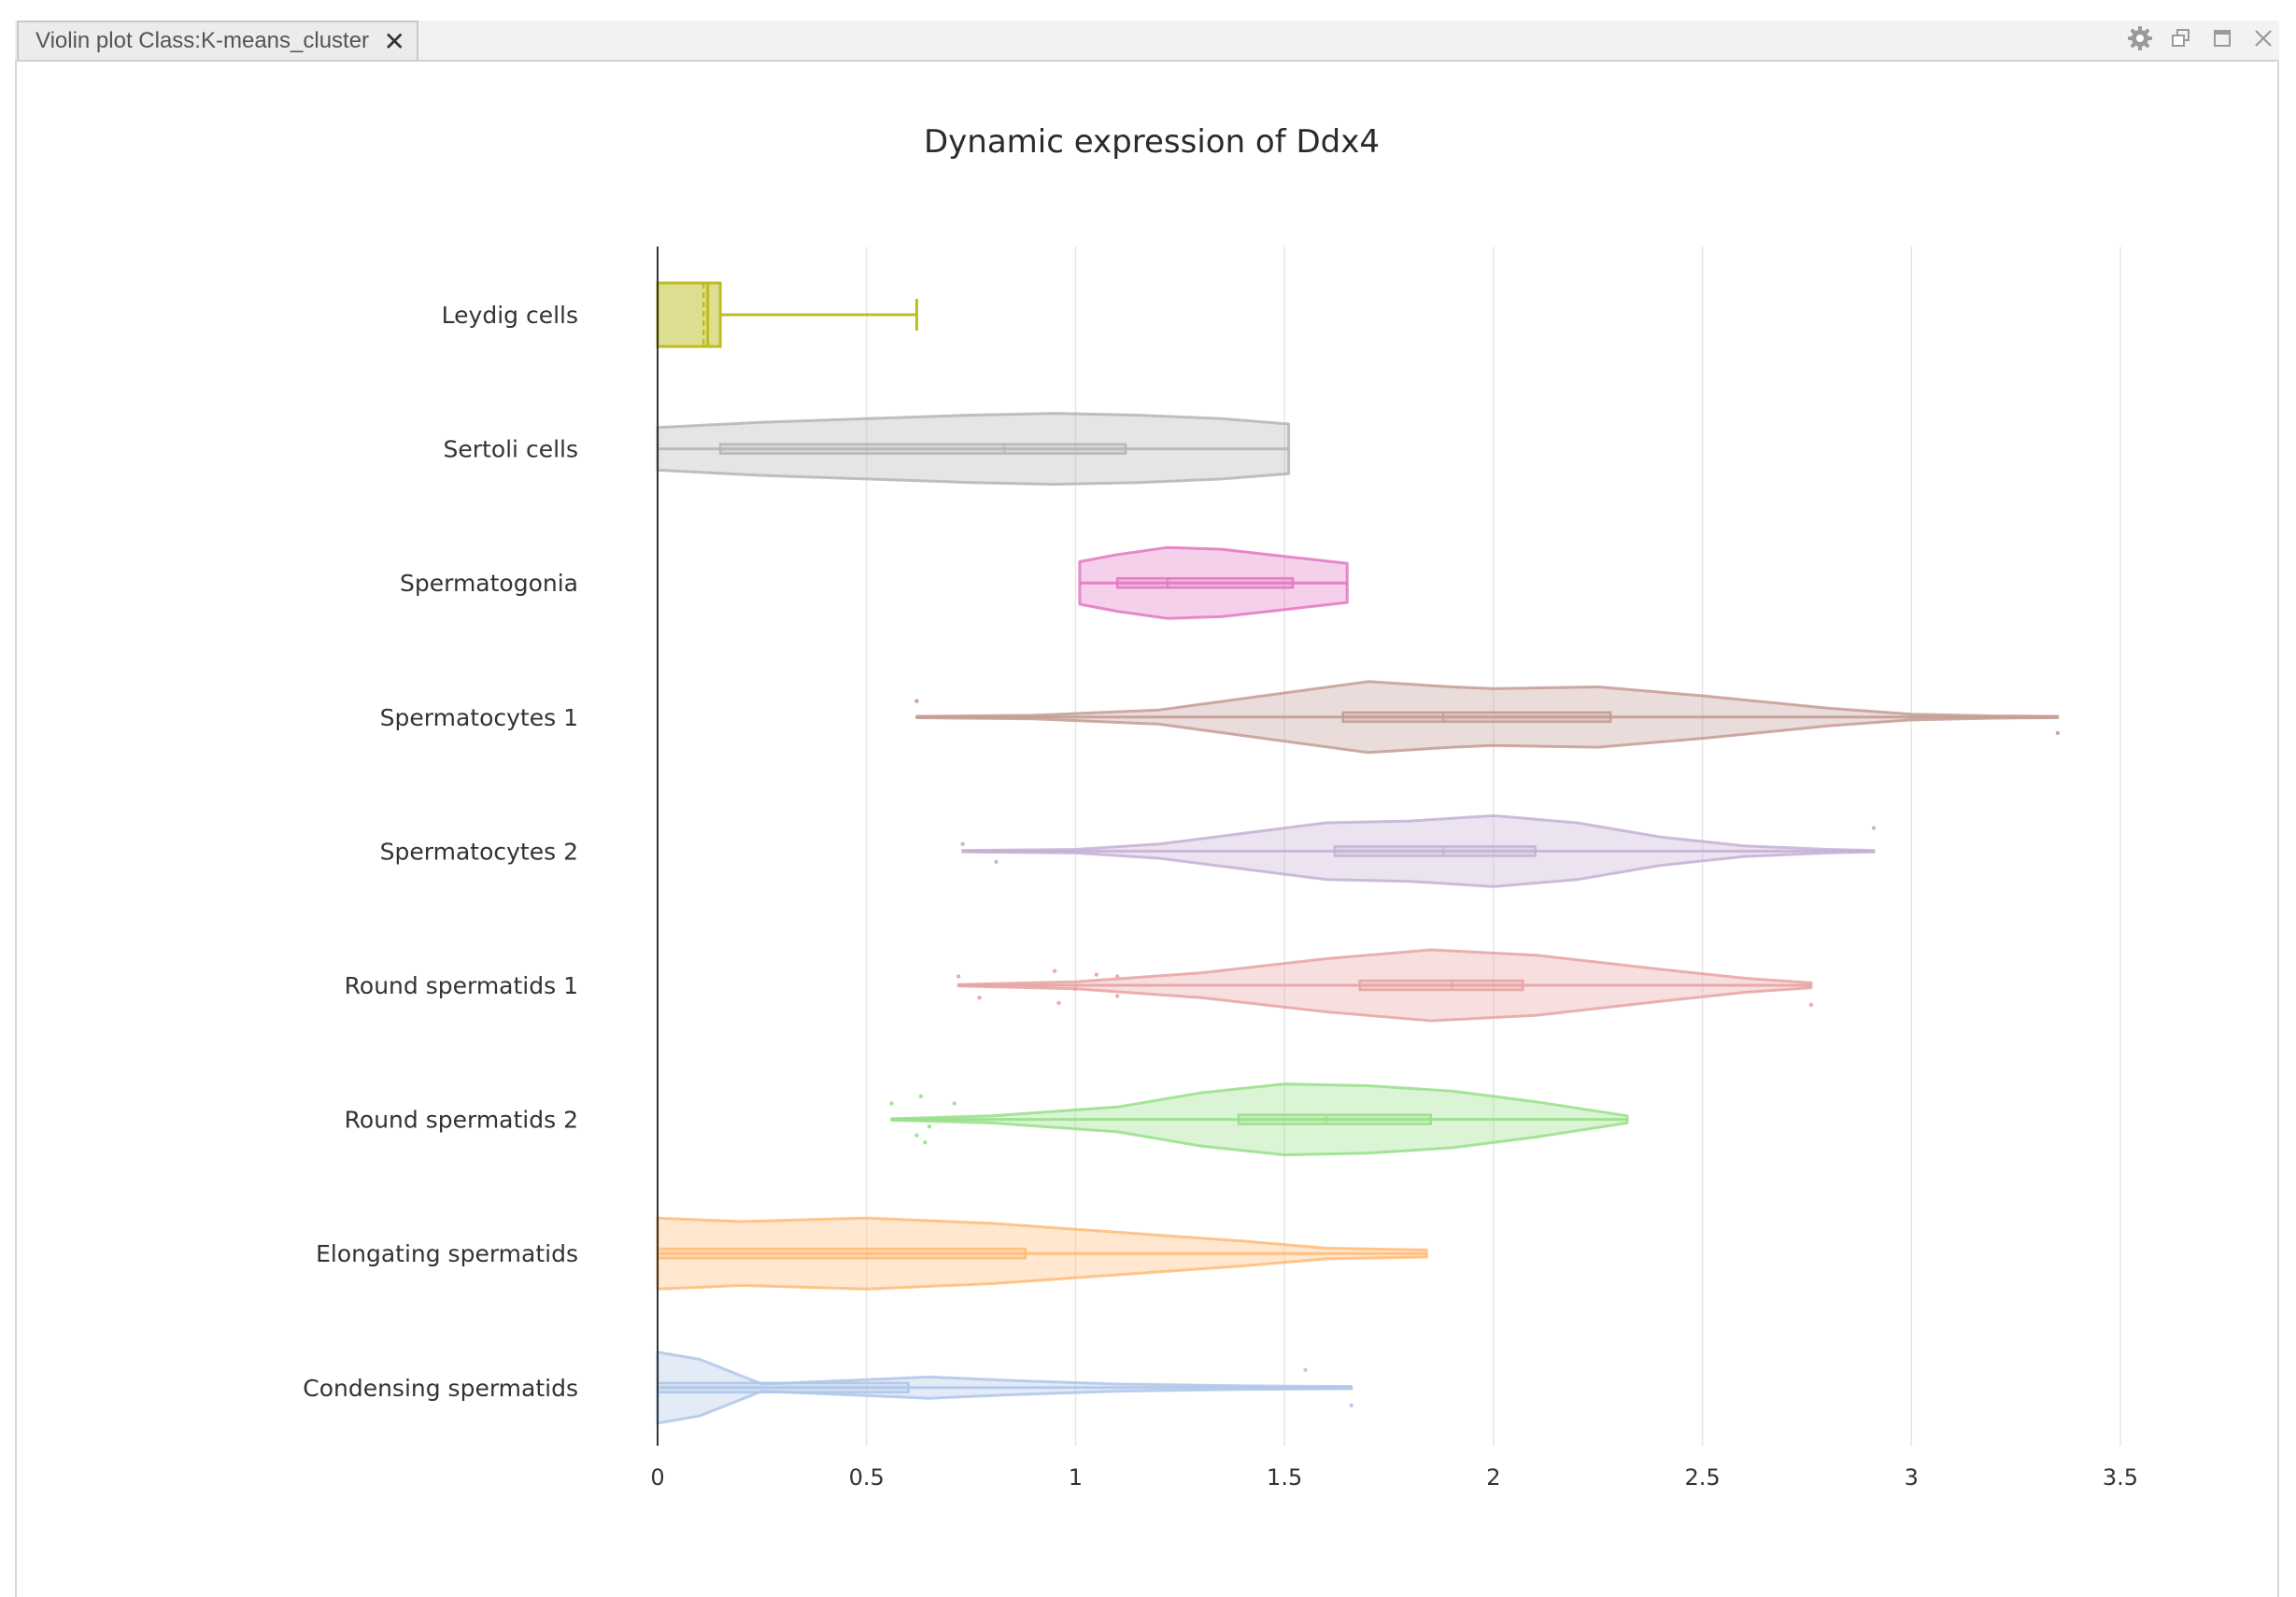 The image size is (2296, 1597). Describe the element at coordinates (2263, 38) in the screenshot. I see `close-icon` at that location.